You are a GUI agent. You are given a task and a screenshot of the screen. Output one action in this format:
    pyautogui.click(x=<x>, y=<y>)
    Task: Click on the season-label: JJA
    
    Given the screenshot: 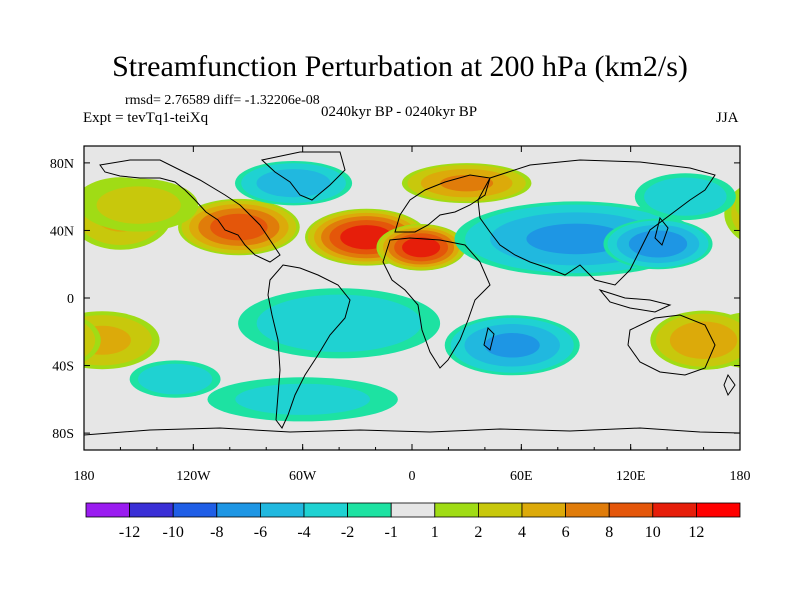 What is the action you would take?
    pyautogui.click(x=727, y=118)
    